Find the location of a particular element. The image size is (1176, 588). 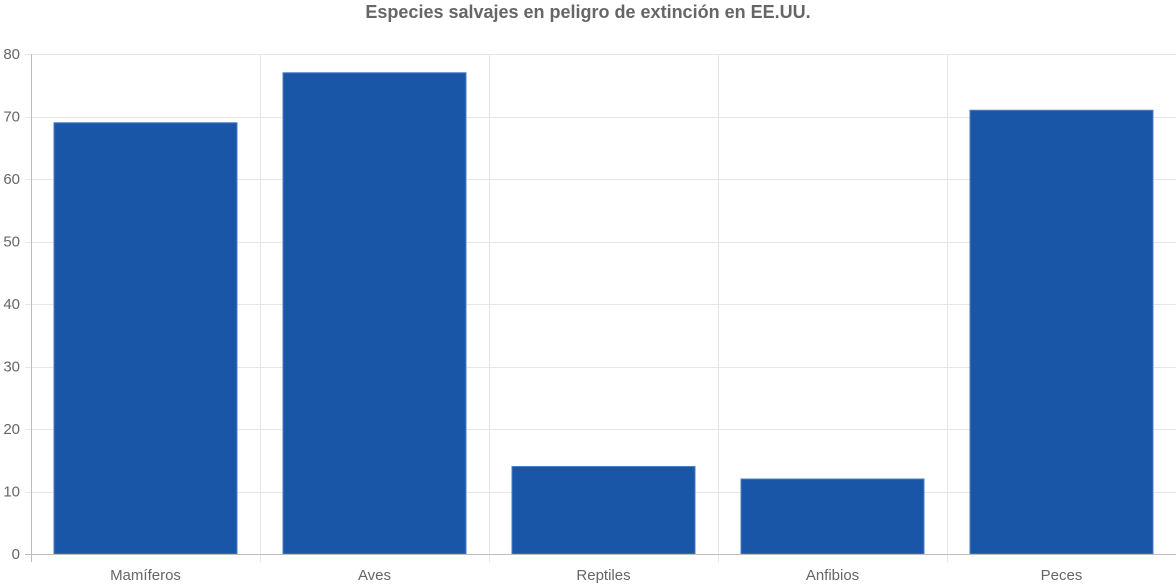

y-tick-label: 20 is located at coordinates (11, 429).